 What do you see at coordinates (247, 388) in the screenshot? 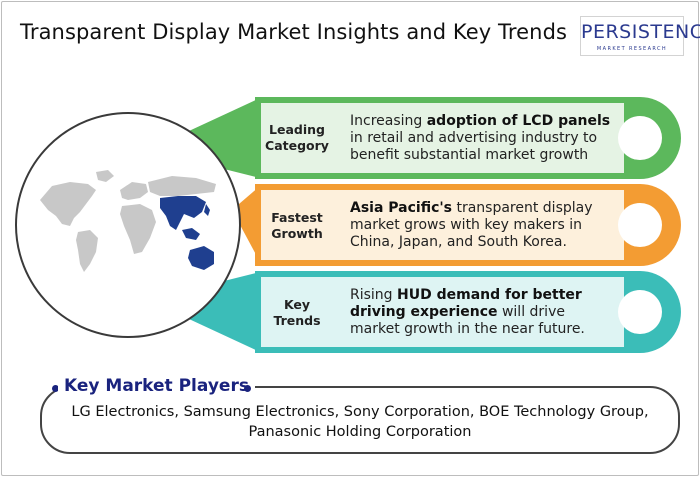
I see `key-players-right-dot` at bounding box center [247, 388].